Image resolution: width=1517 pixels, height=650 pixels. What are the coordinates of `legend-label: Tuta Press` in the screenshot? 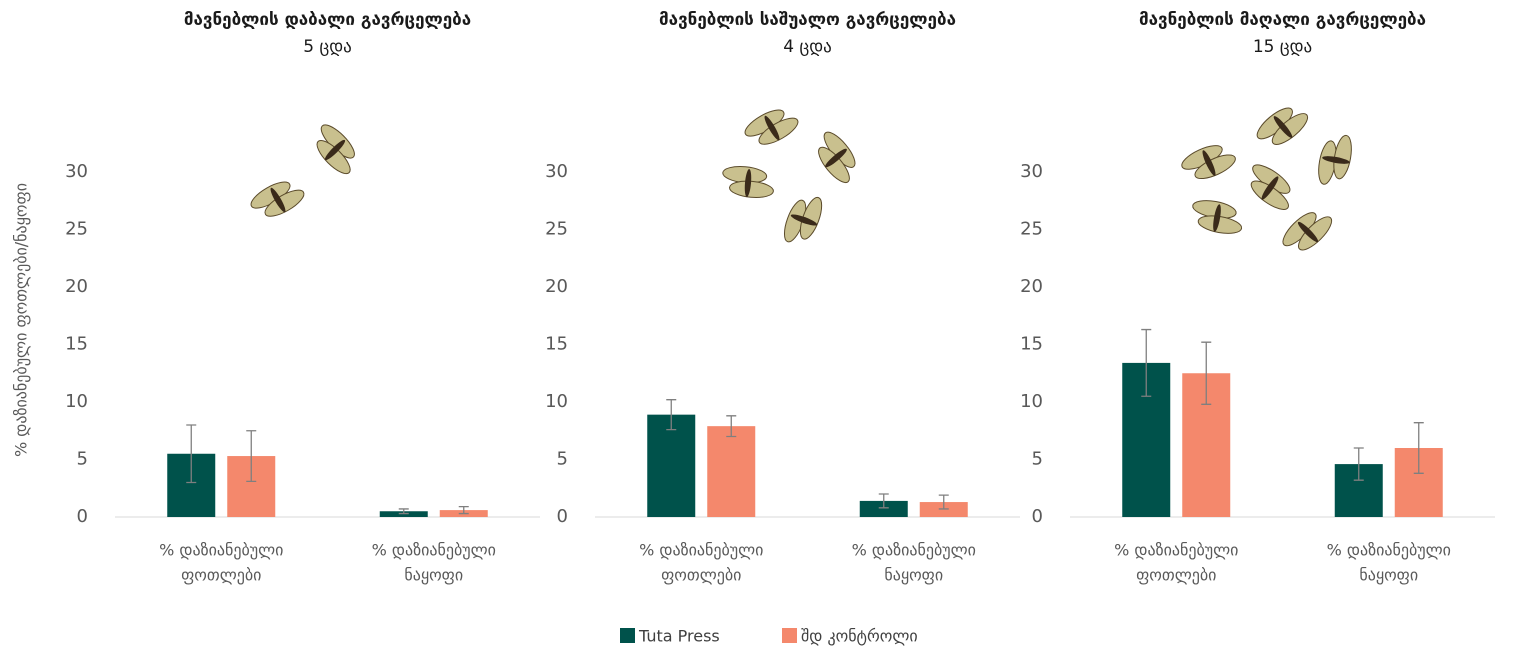 It's located at (679, 636).